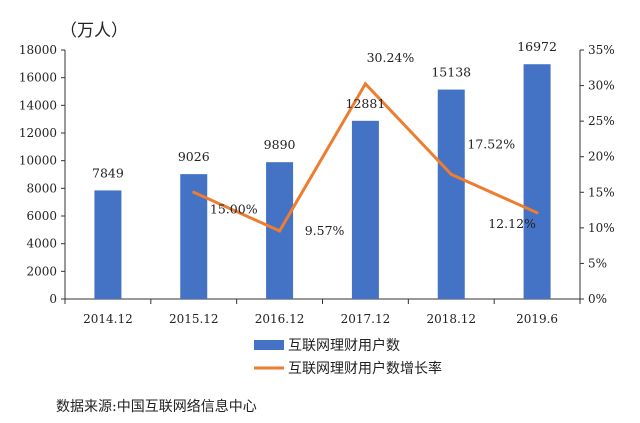 The width and height of the screenshot is (640, 423). What do you see at coordinates (53, 299) in the screenshot?
I see `left-tick-label: 0` at bounding box center [53, 299].